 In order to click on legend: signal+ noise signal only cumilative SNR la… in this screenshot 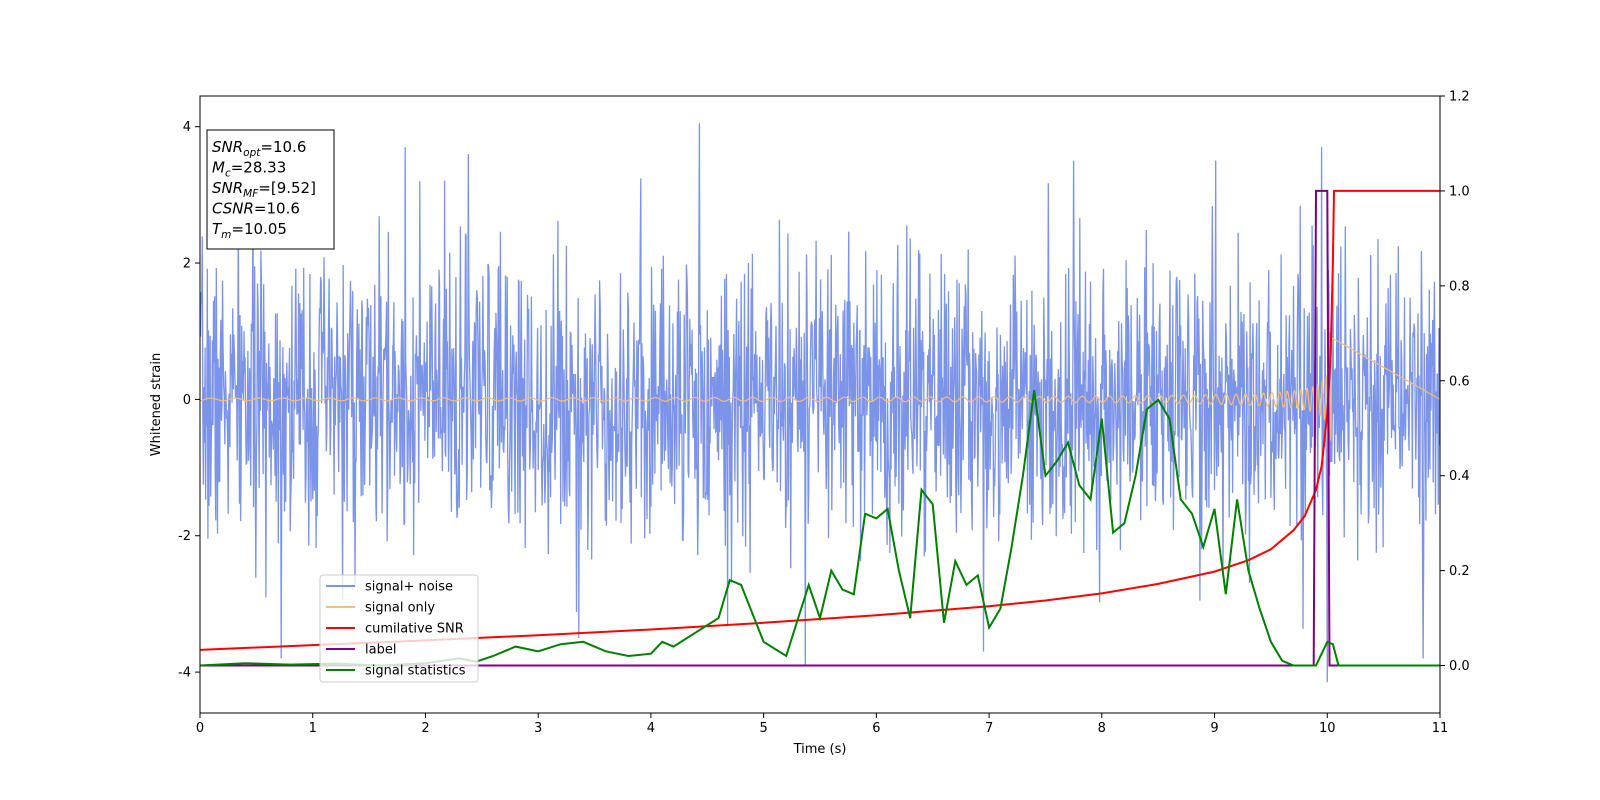, I will do `click(399, 628)`.